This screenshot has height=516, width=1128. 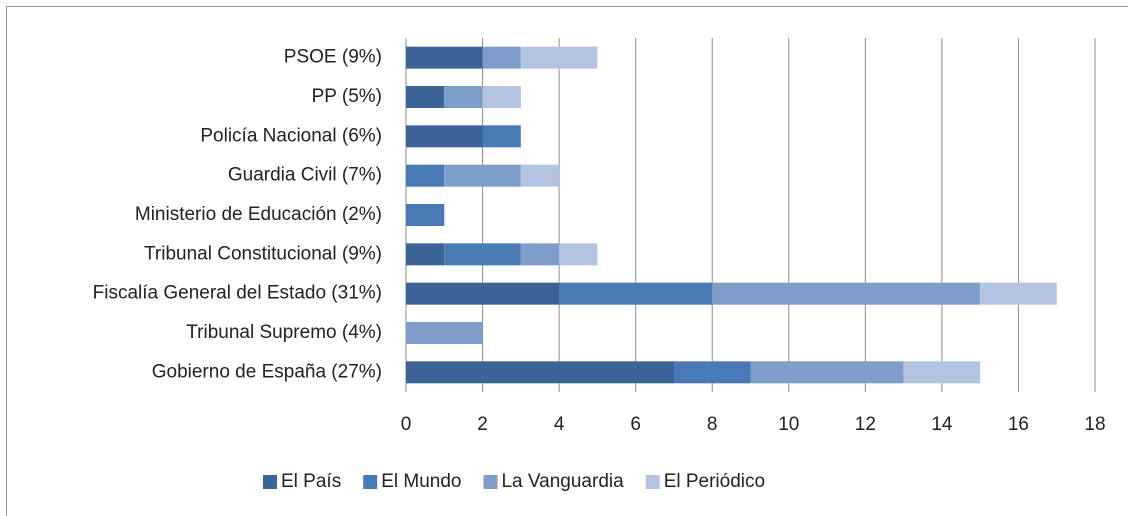 I want to click on y-tick-label: PP (5%), so click(x=347, y=96).